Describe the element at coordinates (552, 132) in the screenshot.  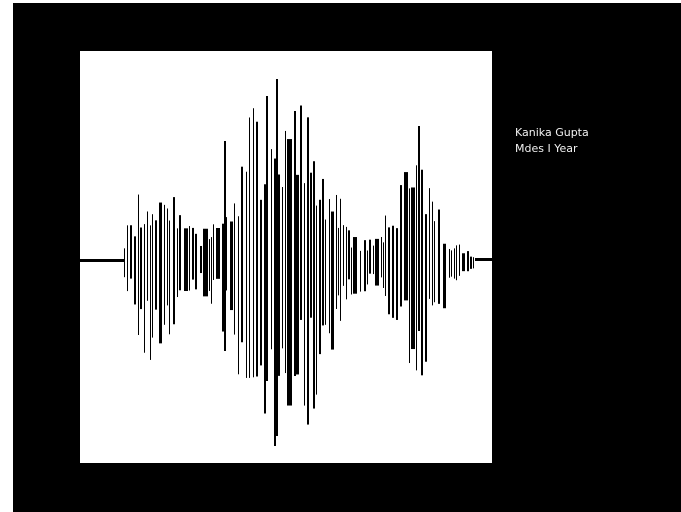
I see `author-name: Kanika Gupta` at that location.